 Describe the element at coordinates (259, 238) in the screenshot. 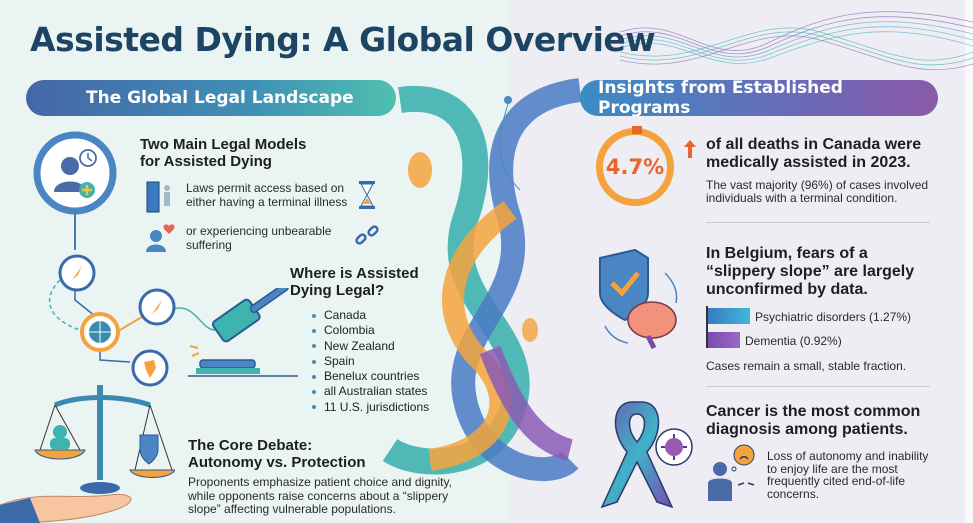

I see `legal-model-unbearable-suffering: or experiencing unbearable suffering` at that location.